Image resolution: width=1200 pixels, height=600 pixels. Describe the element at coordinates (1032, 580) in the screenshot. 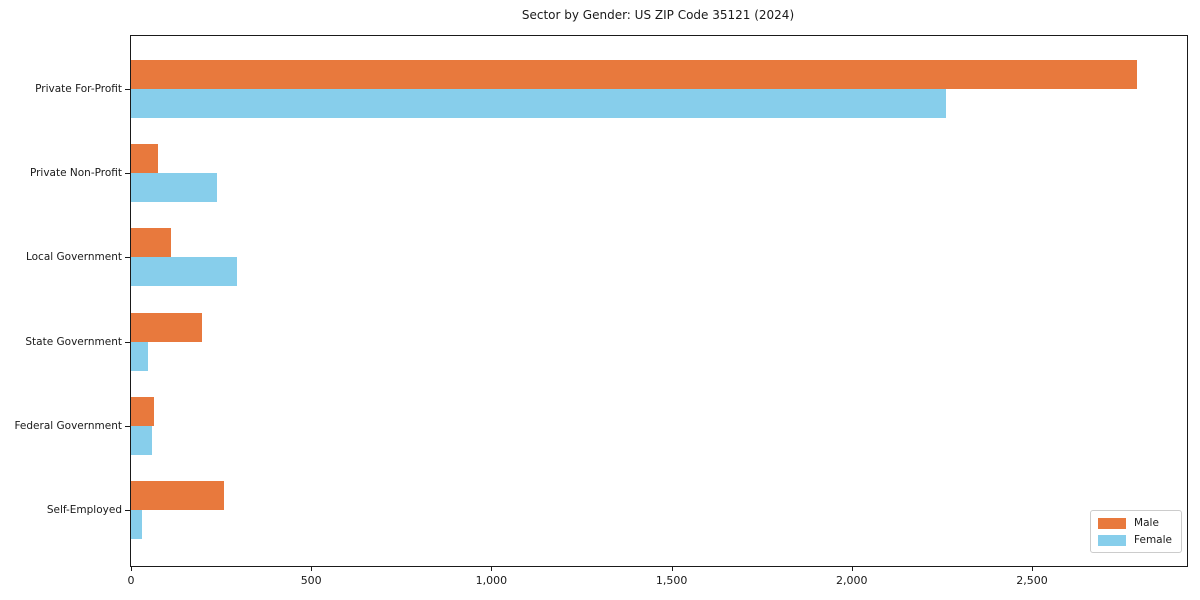

I see `x-axis-label-2-500: 2,500` at that location.